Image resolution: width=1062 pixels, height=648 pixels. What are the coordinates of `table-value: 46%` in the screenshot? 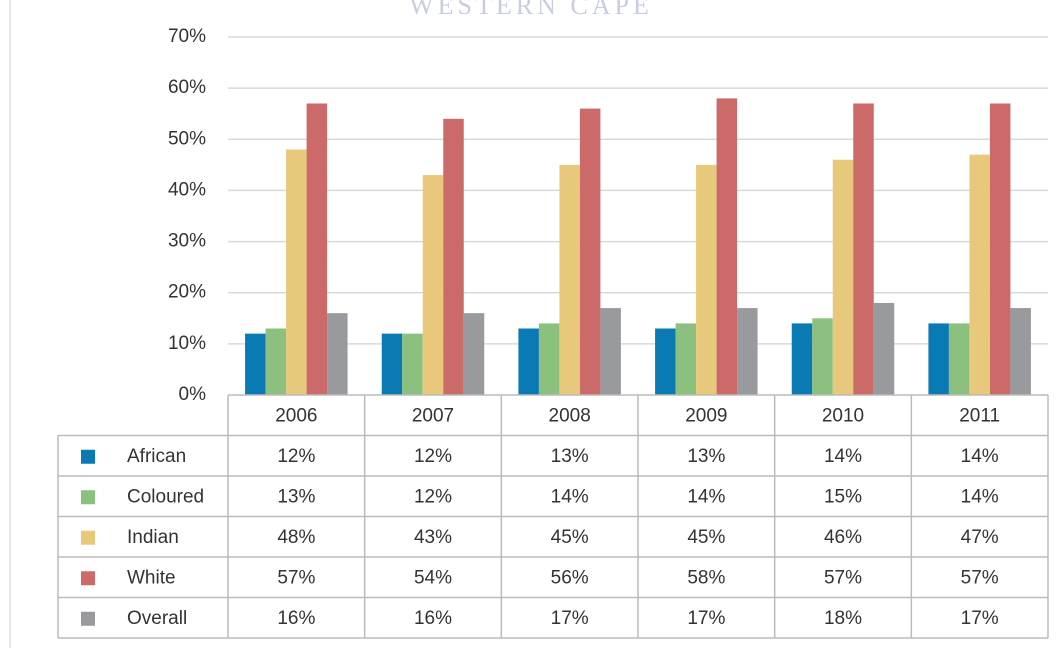 It's located at (843, 537).